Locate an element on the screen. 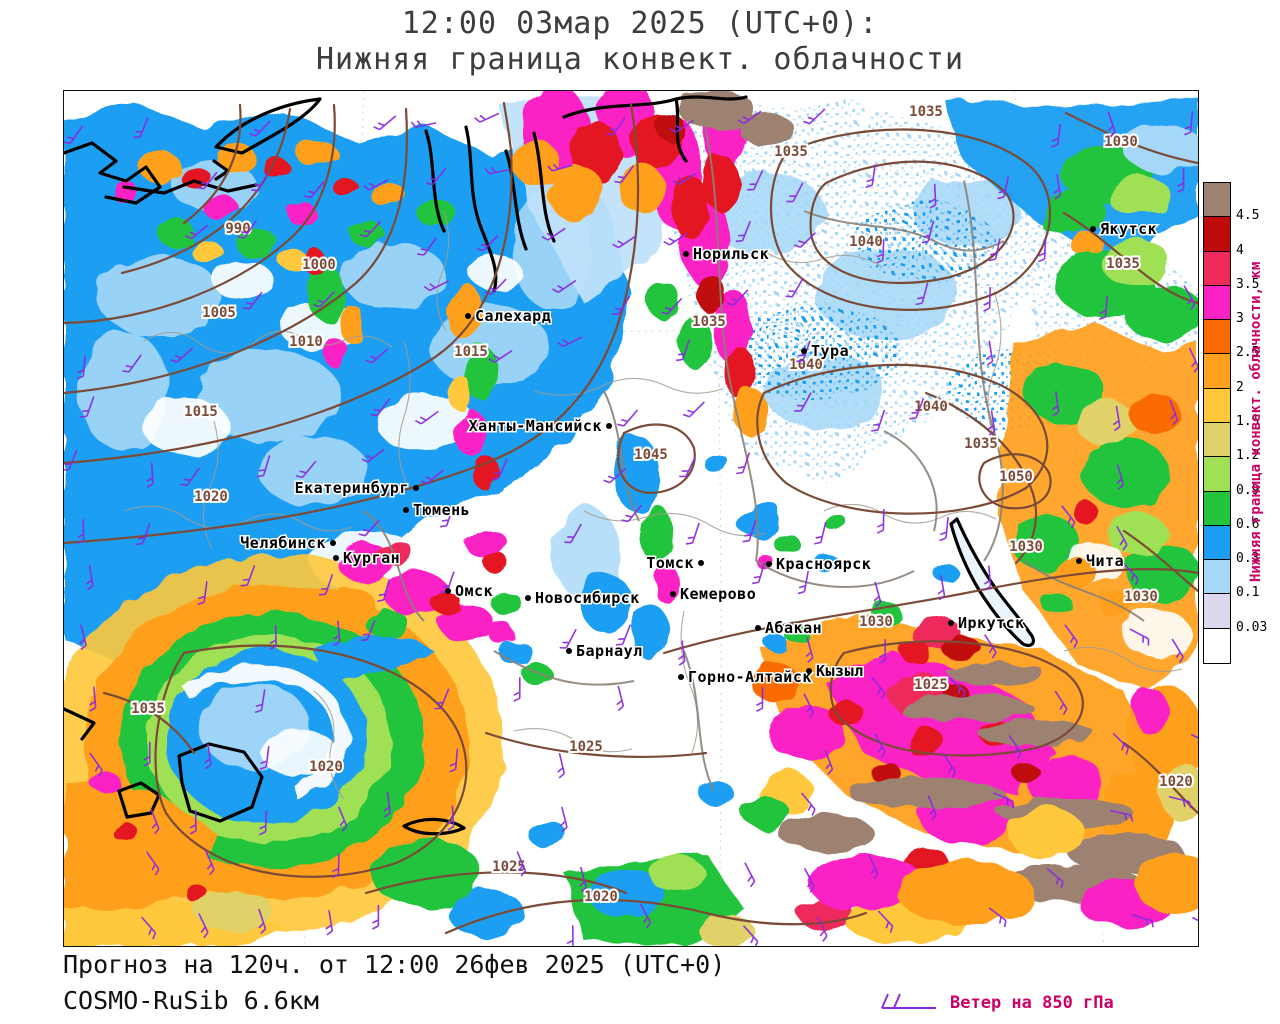 The height and width of the screenshot is (1024, 1280). svg-text: Абакан is located at coordinates (793, 628).